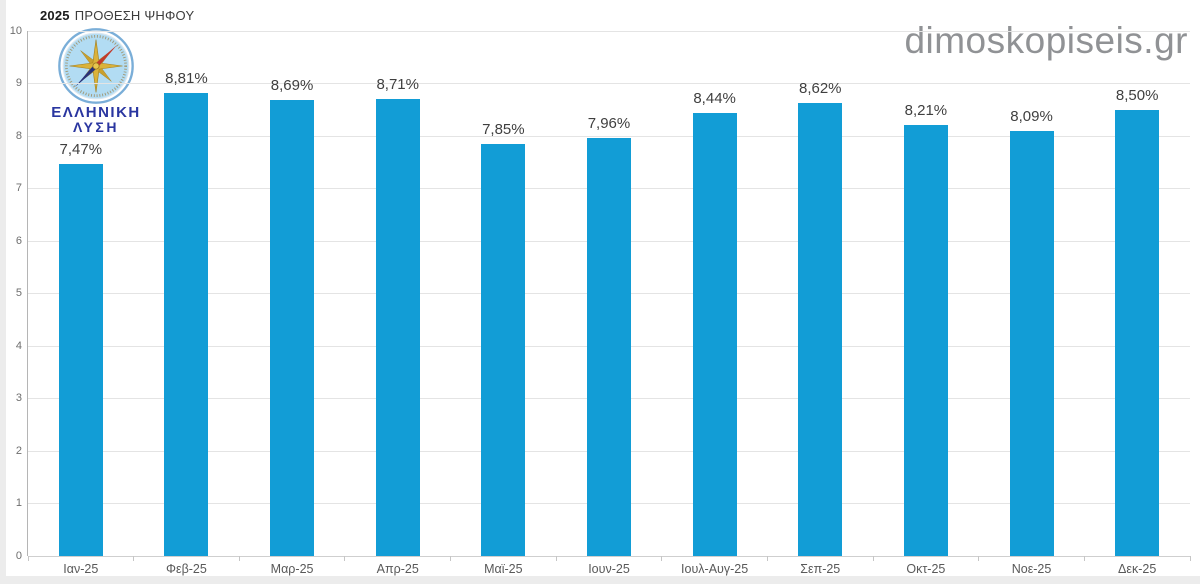 The width and height of the screenshot is (1200, 584). What do you see at coordinates (18, 398) in the screenshot?
I see `y-tick-label: 3` at bounding box center [18, 398].